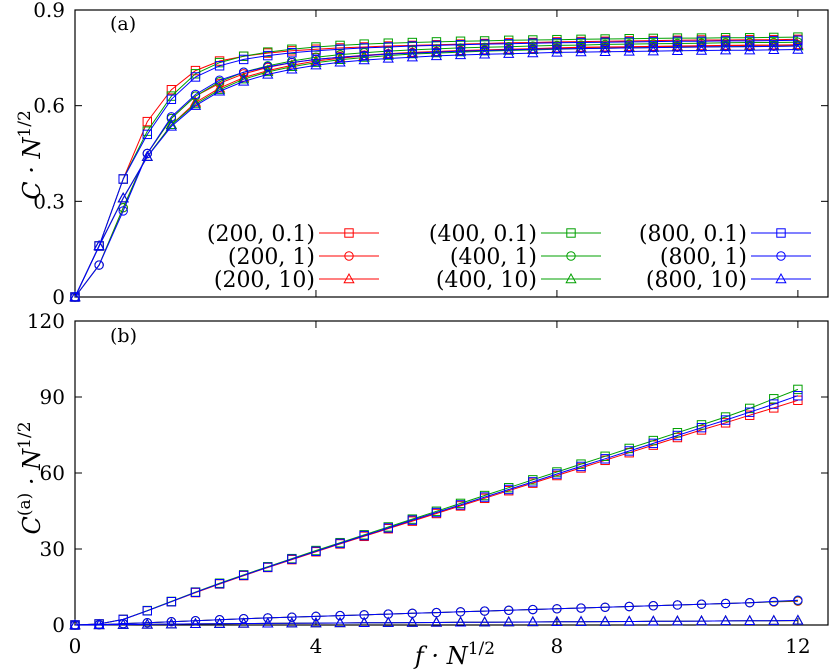 This screenshot has height=669, width=830. What do you see at coordinates (30, 155) in the screenshot?
I see `panel-a-ylabel: C · N1/2` at bounding box center [30, 155].